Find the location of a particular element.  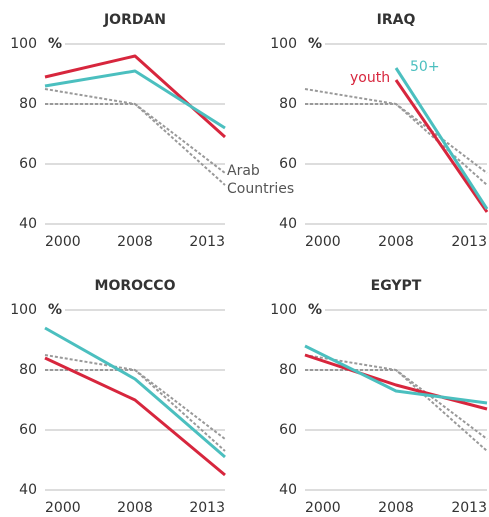

annotation: Arab is located at coordinates (243, 171).